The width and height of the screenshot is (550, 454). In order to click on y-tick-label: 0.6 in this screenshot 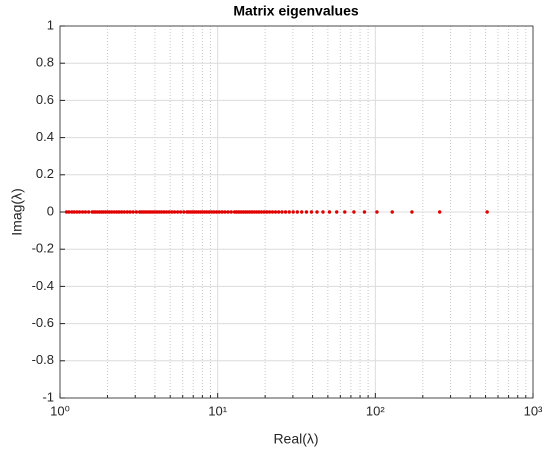, I will do `click(45, 99)`.